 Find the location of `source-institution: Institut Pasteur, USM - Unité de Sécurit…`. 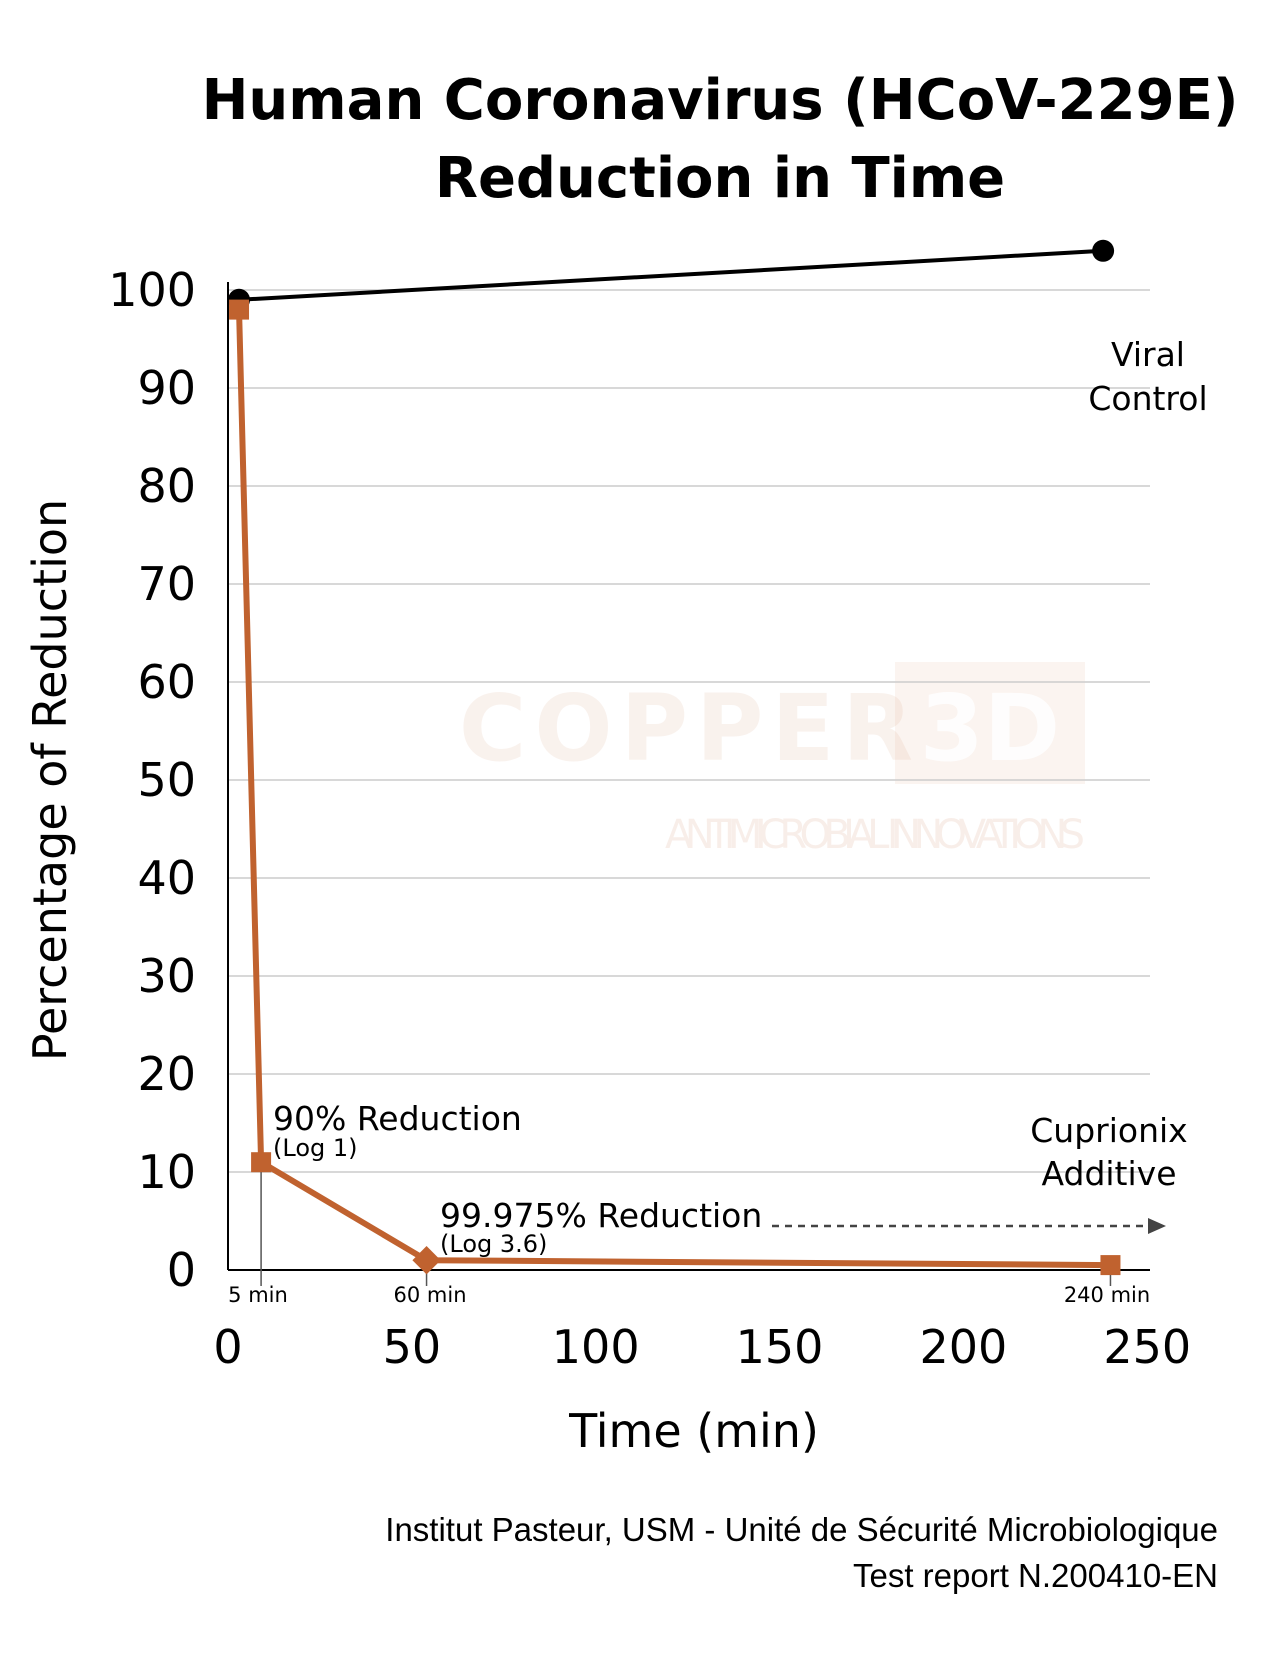

source-institution: Institut Pasteur, USM - Unité de Sécurit… is located at coordinates (801, 1529).